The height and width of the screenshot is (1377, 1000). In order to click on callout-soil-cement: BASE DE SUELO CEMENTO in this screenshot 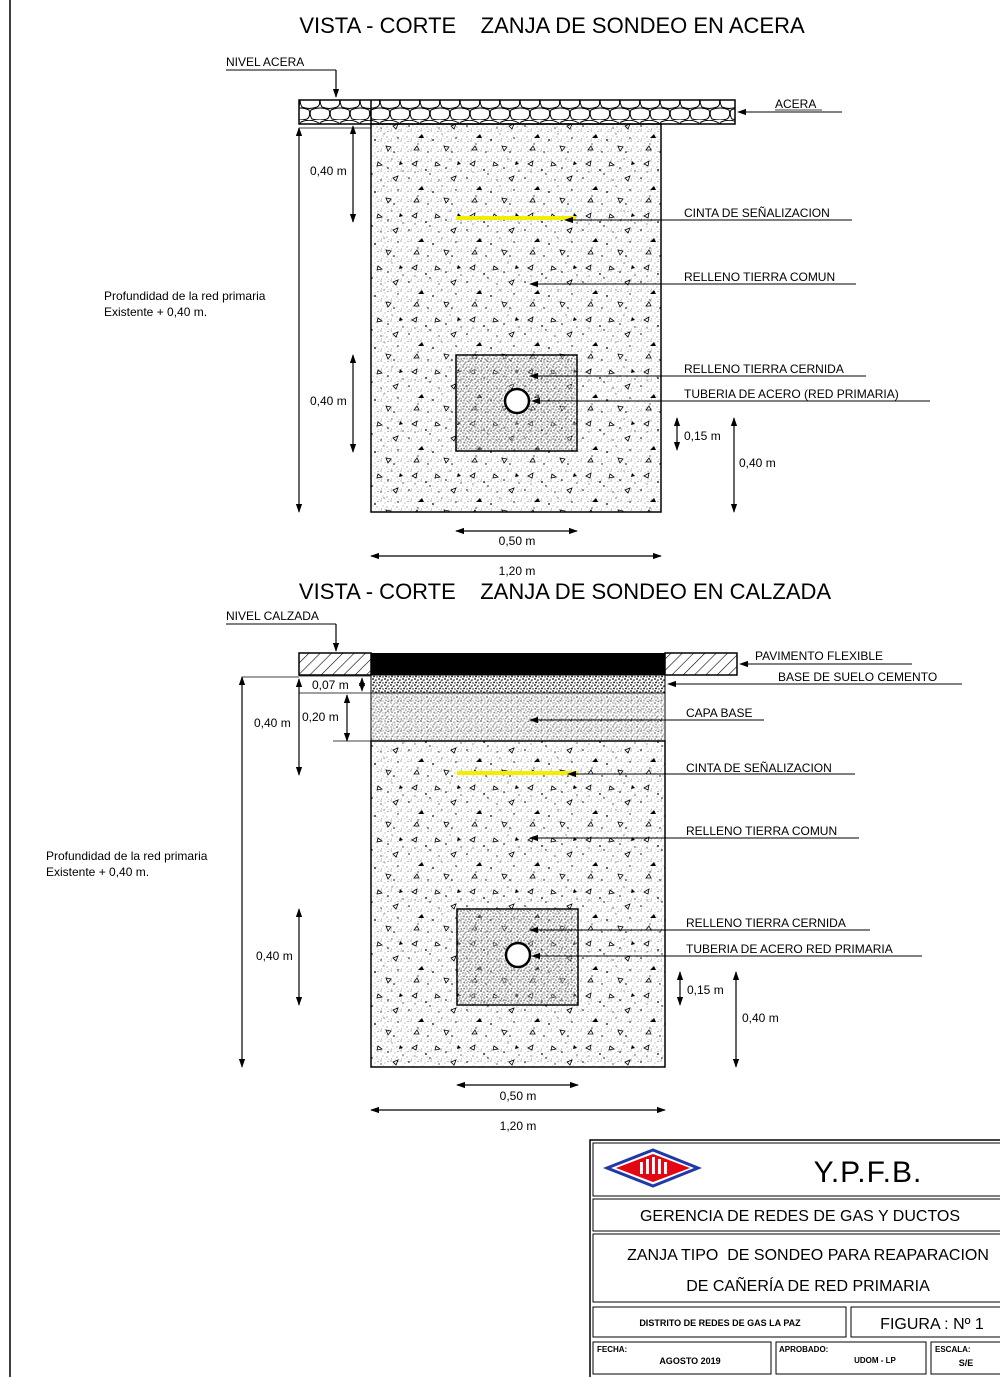, I will do `click(814, 679)`.